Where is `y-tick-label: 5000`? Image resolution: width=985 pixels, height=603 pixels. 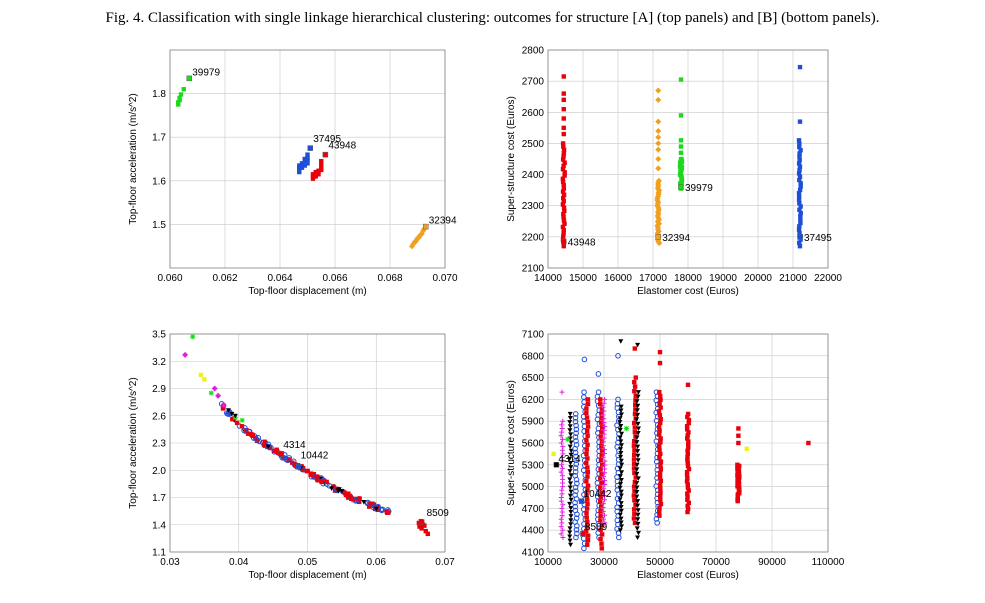
y-tick-label: 5000 is located at coordinates (533, 487).